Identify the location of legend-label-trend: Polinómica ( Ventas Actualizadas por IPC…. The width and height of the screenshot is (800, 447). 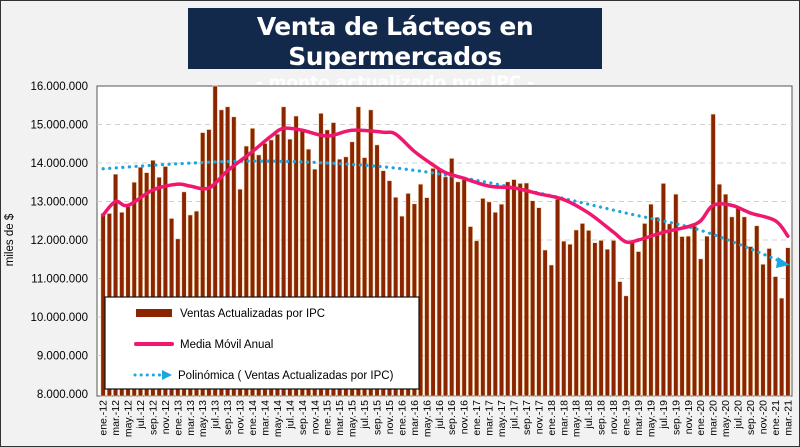
(286, 376).